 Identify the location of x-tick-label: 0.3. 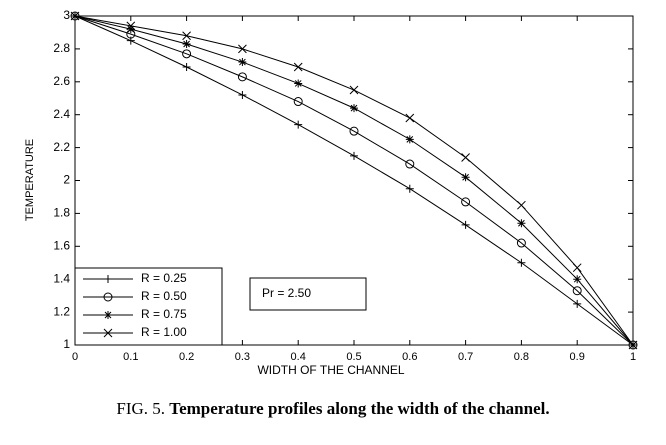
(242, 357).